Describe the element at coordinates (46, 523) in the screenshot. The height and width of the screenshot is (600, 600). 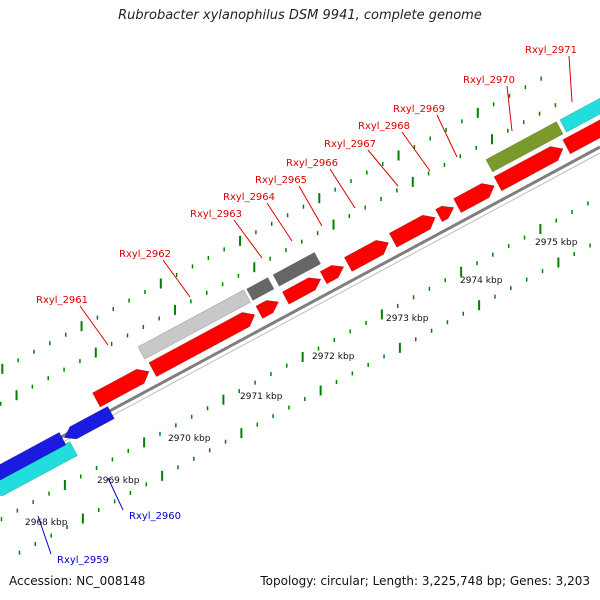
I see `scale-label: 2968 kbp` at that location.